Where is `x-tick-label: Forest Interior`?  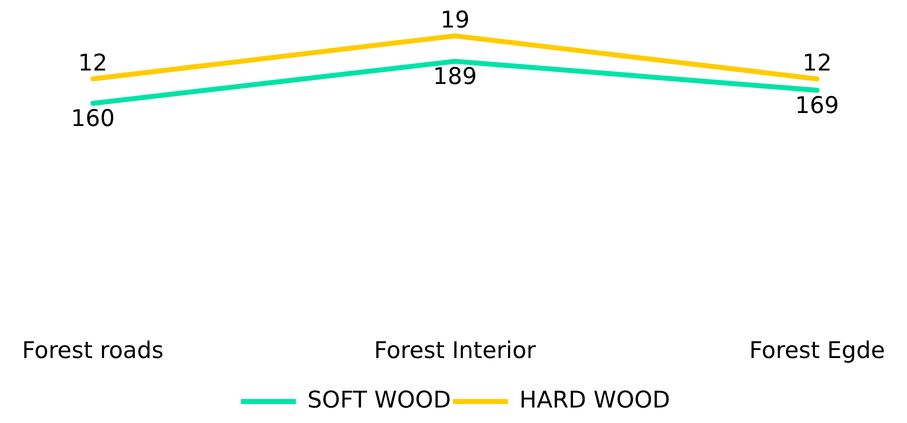 x-tick-label: Forest Interior is located at coordinates (455, 351).